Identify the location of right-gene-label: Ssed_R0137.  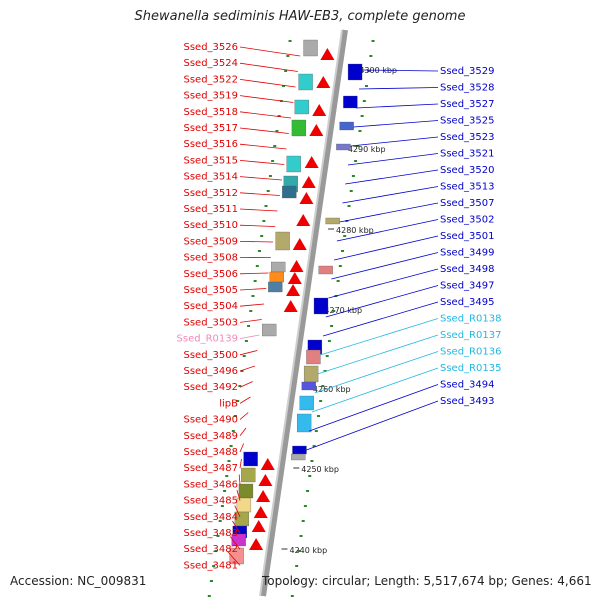
(470, 335).